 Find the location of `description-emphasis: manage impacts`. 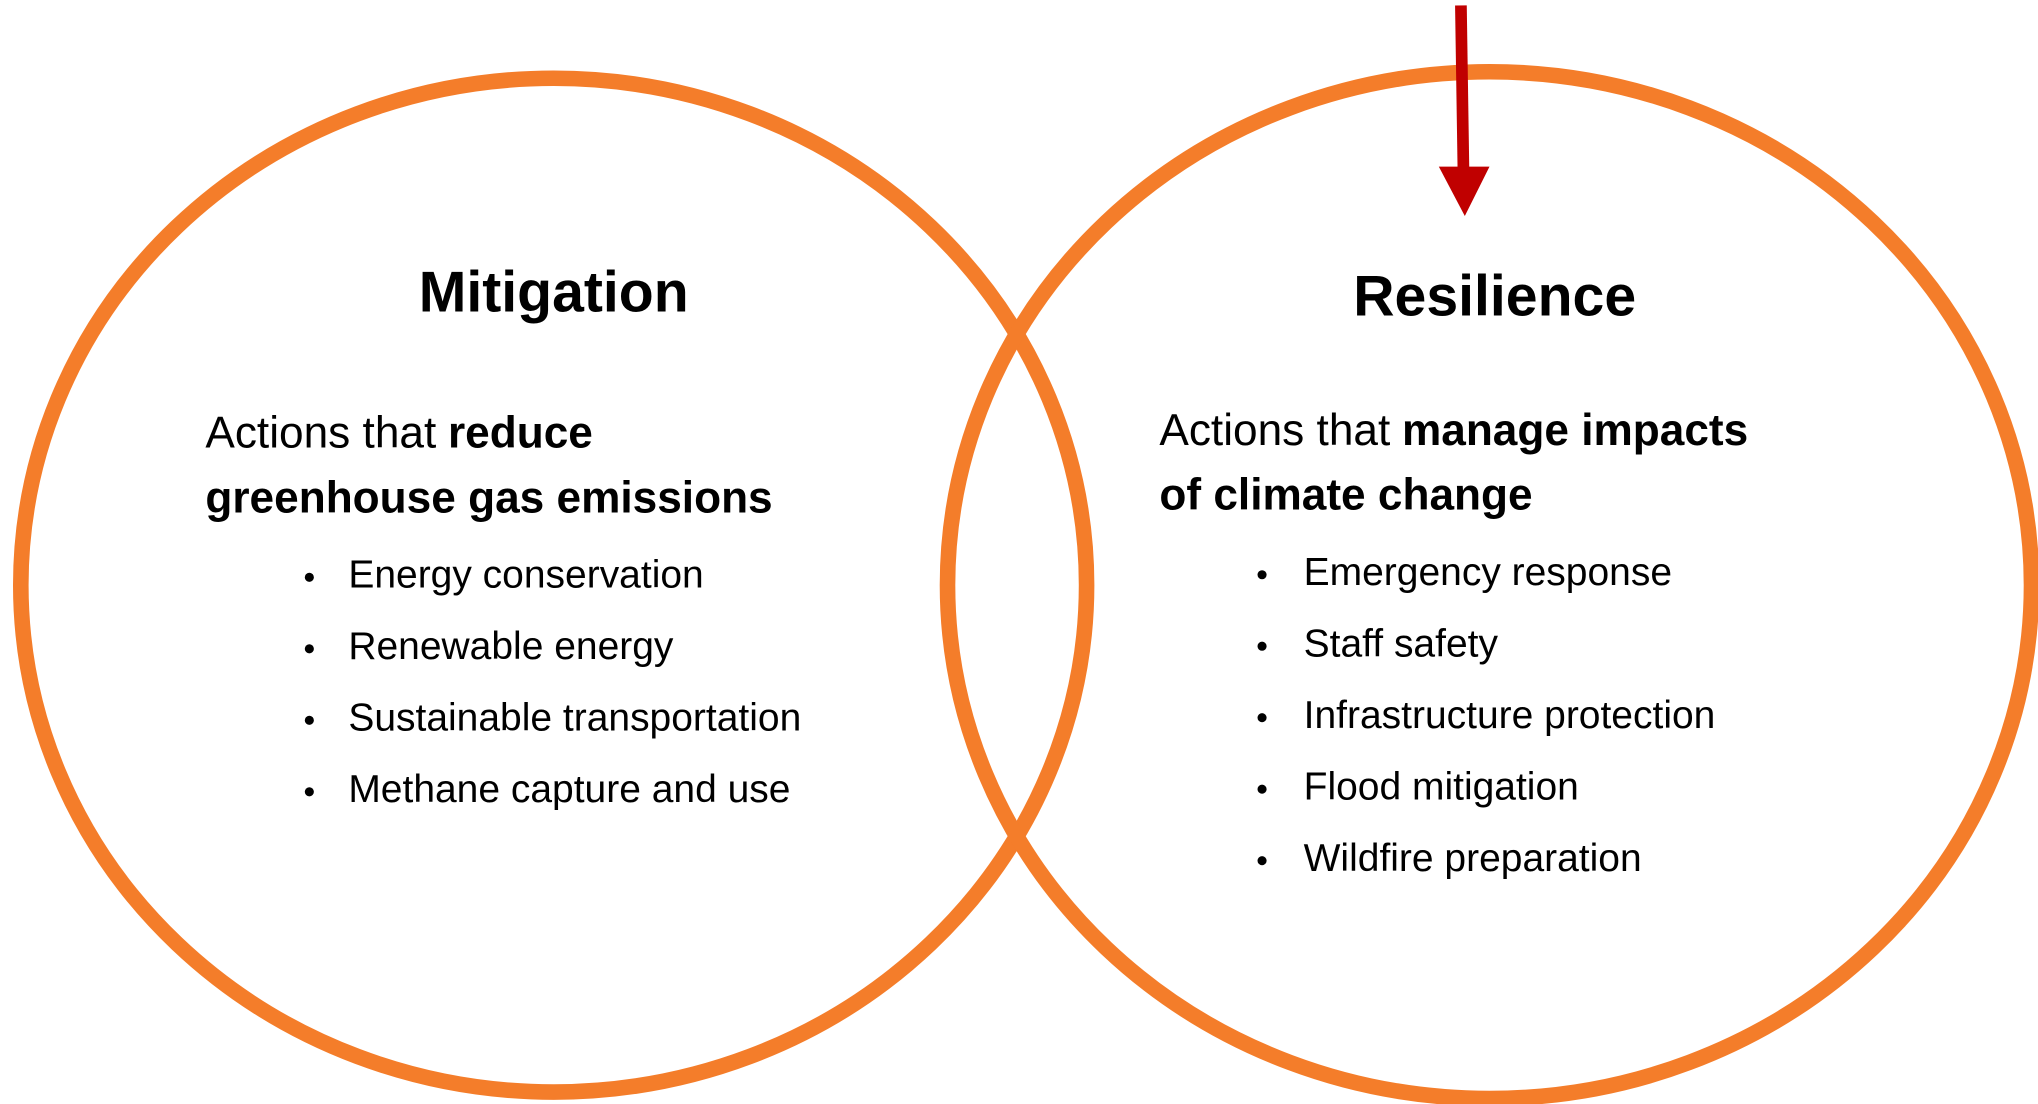

description-emphasis: manage impacts is located at coordinates (1575, 430).